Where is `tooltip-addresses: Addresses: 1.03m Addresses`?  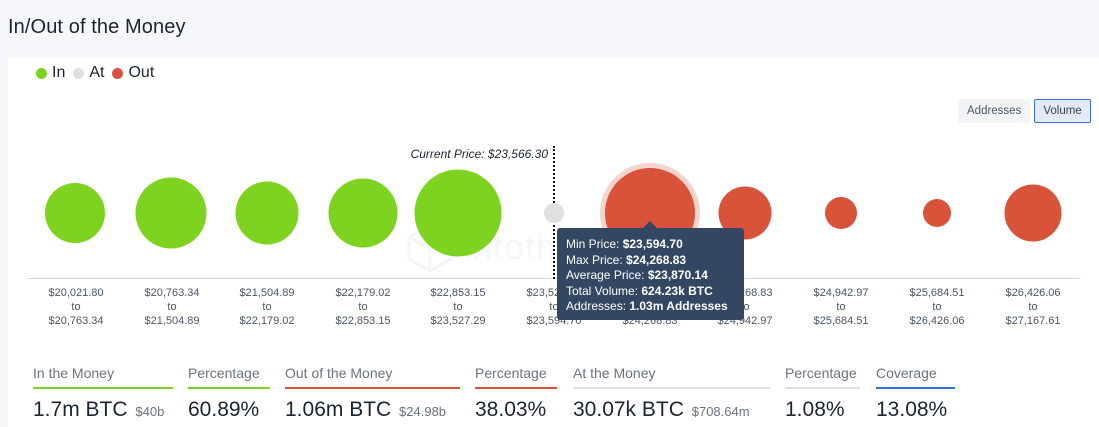 tooltip-addresses: Addresses: 1.03m Addresses is located at coordinates (647, 306).